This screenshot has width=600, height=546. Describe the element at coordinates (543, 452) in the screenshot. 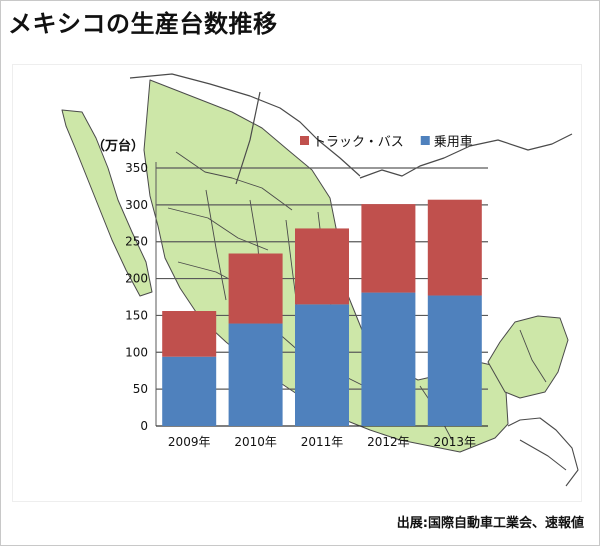

I see `map-central-america-outline` at that location.